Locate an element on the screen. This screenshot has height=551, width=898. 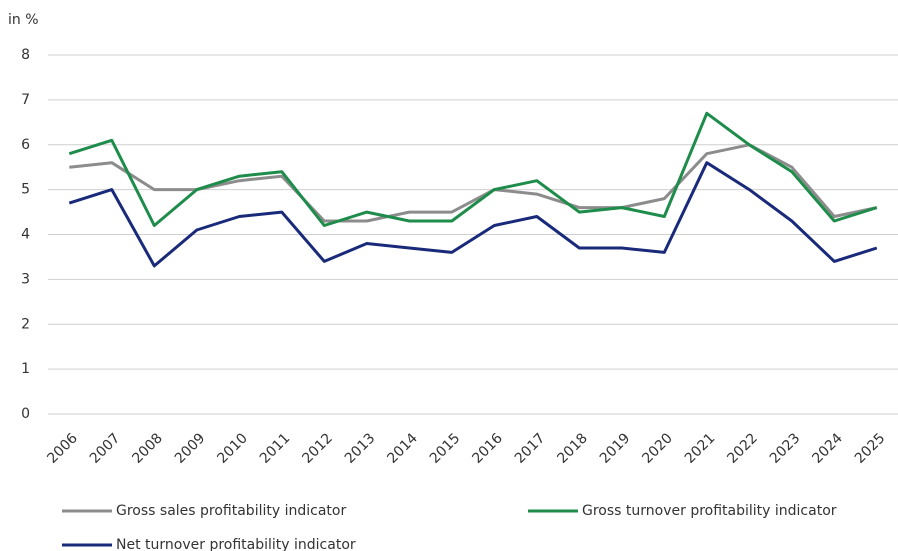
x-tick-label: 2012 is located at coordinates (317, 448).